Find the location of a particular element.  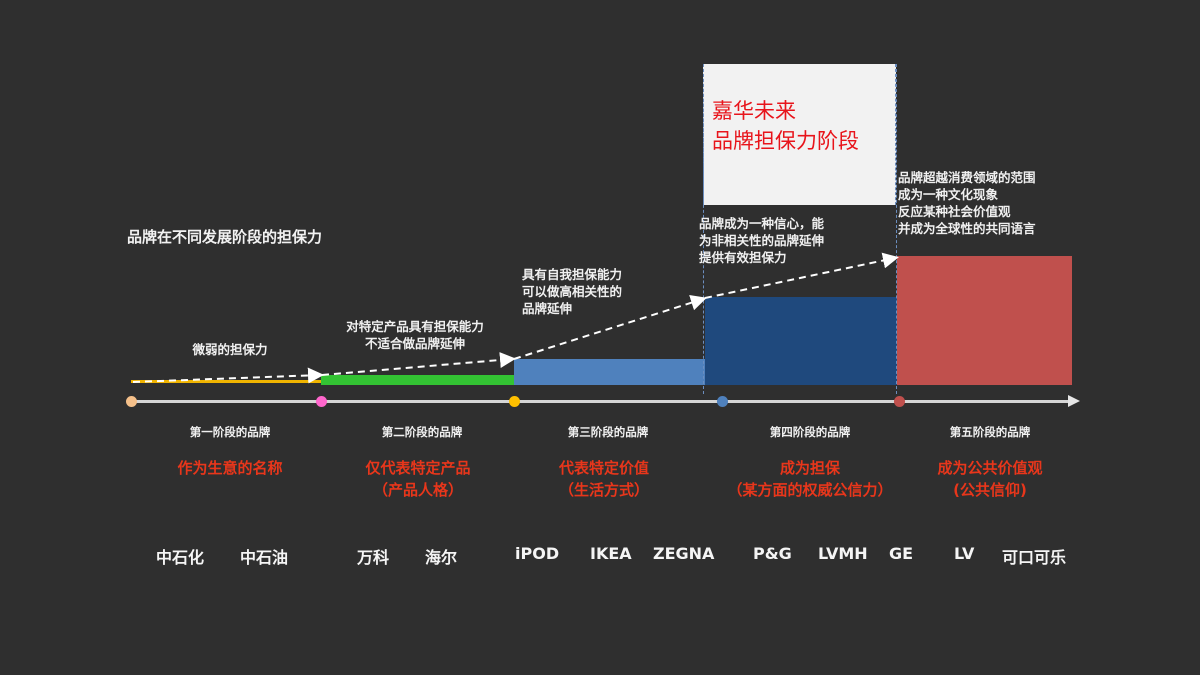

annotation-stage-4: 品牌成为一种信心，能 为非相关性的品牌延伸 提供有效担保力 is located at coordinates (761, 240).